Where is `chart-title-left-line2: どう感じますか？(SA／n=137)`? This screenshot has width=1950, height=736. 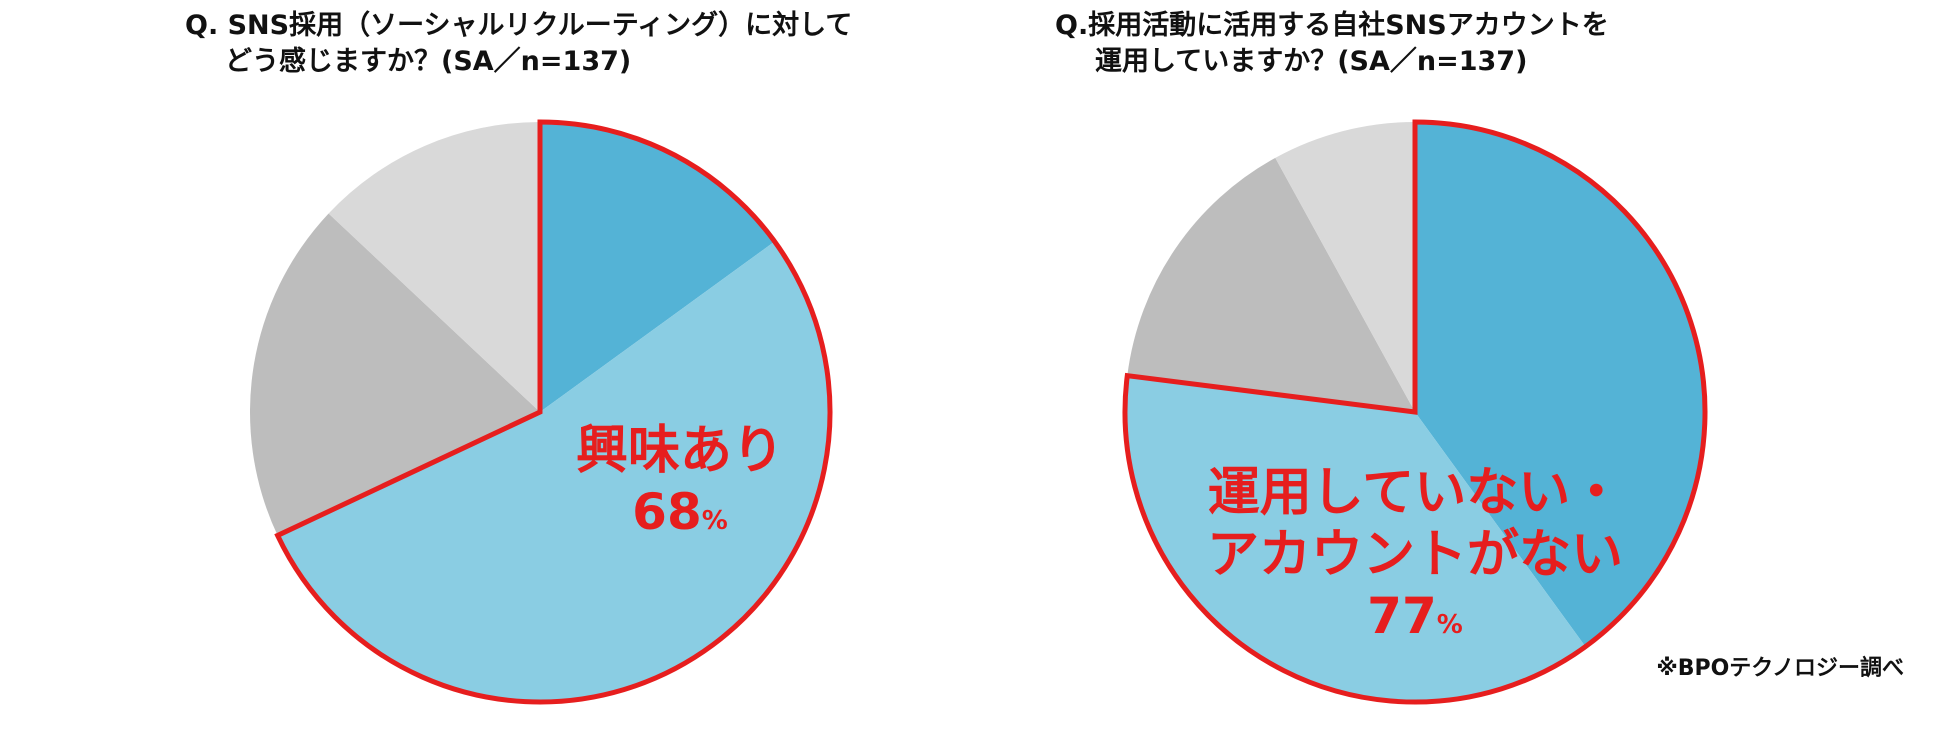 chart-title-left-line2: どう感じますか？(SA／n=137) is located at coordinates (428, 61).